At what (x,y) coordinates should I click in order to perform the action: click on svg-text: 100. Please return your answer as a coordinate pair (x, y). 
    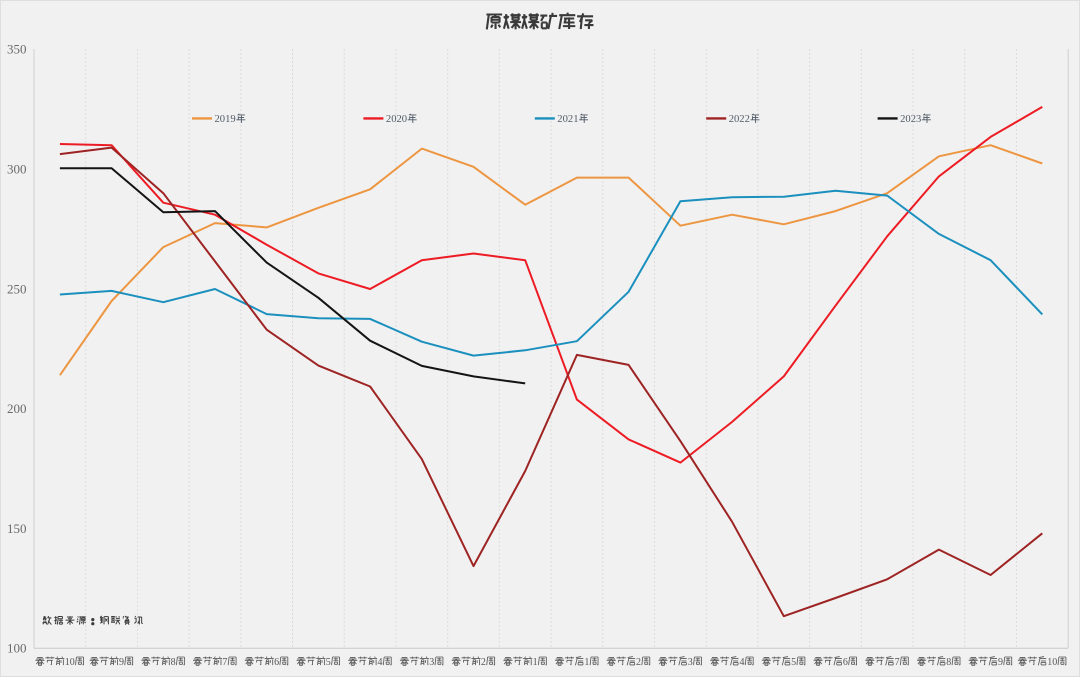
    Looking at the image, I should click on (17, 648).